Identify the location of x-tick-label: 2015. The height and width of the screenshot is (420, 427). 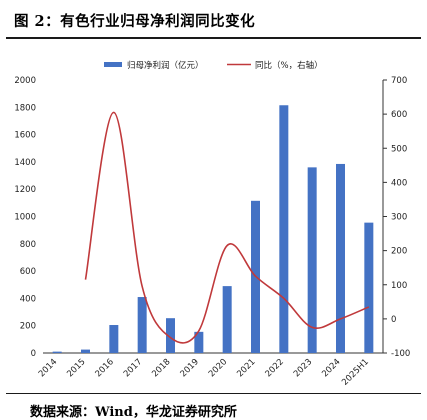
(76, 368).